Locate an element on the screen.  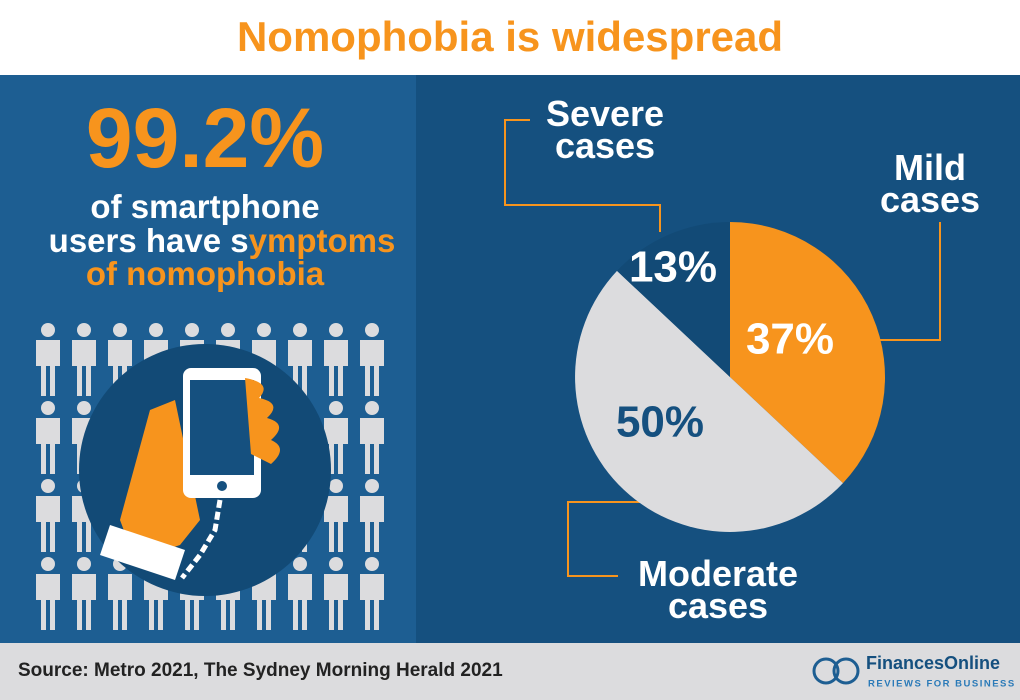
category-label: Moderate cases is located at coordinates (718, 589).